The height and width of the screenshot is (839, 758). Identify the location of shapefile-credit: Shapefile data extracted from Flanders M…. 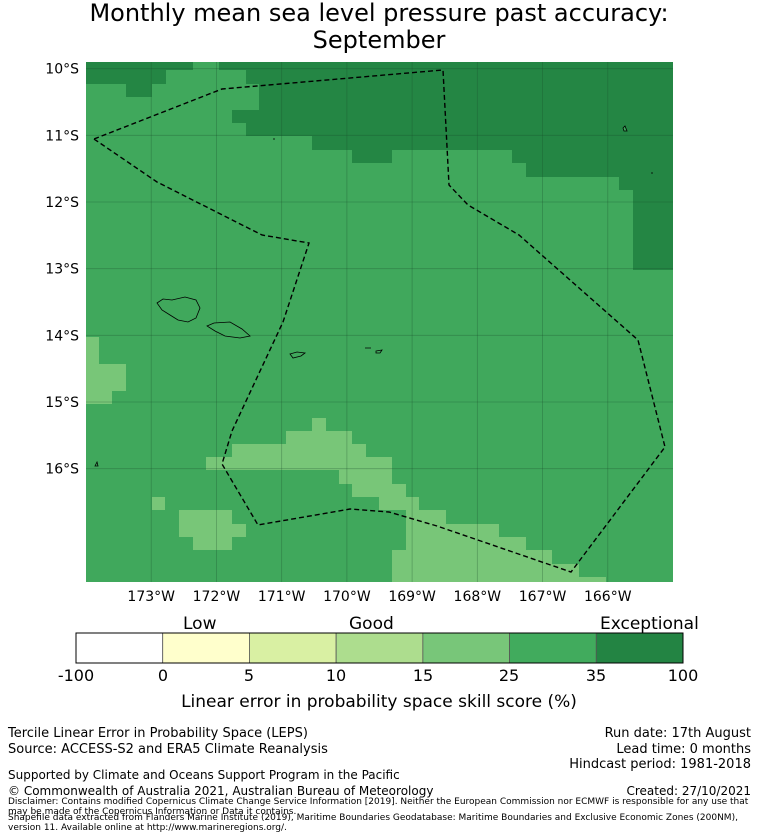
(373, 823).